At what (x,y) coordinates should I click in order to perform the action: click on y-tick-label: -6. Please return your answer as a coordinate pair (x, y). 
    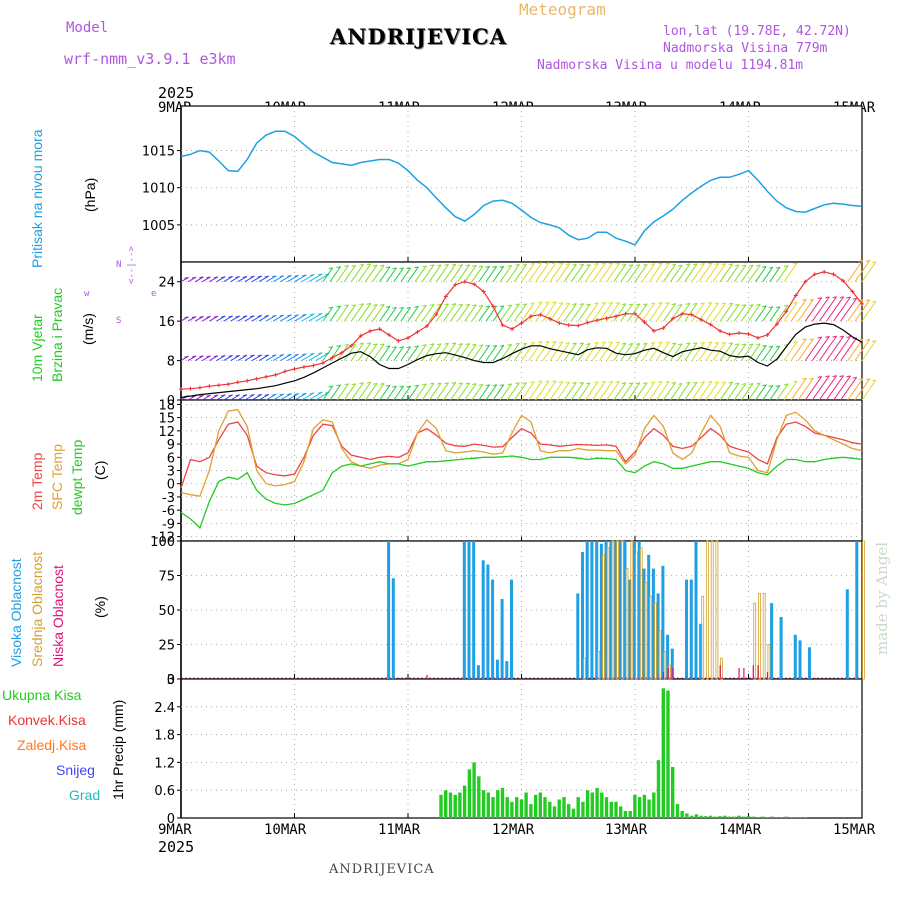
    Looking at the image, I should click on (168, 511).